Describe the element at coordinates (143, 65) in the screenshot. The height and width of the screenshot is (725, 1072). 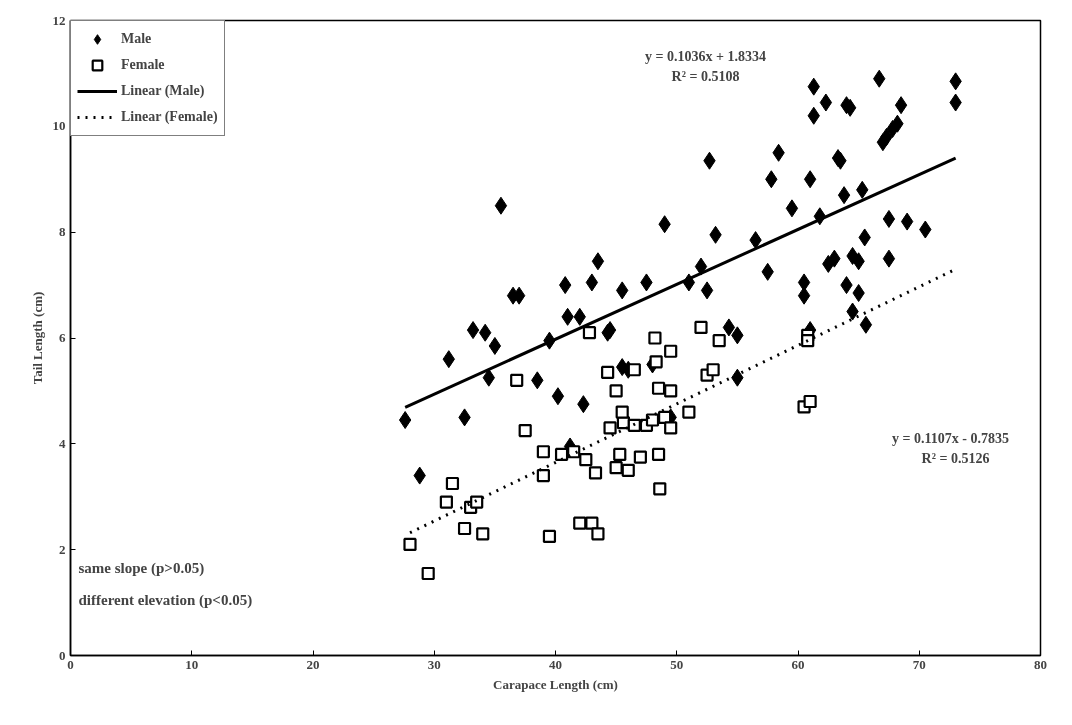
I see `legend-label: Female` at that location.